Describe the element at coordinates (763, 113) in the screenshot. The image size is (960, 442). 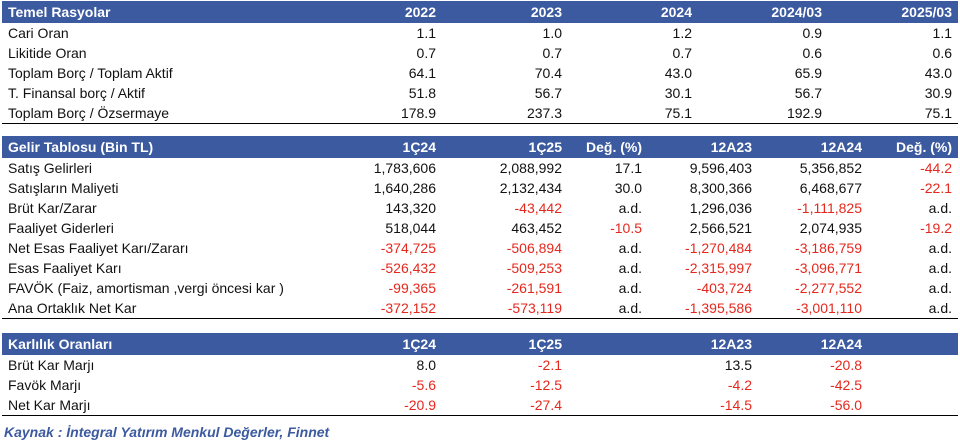
I see `value-cell: 192.9` at that location.